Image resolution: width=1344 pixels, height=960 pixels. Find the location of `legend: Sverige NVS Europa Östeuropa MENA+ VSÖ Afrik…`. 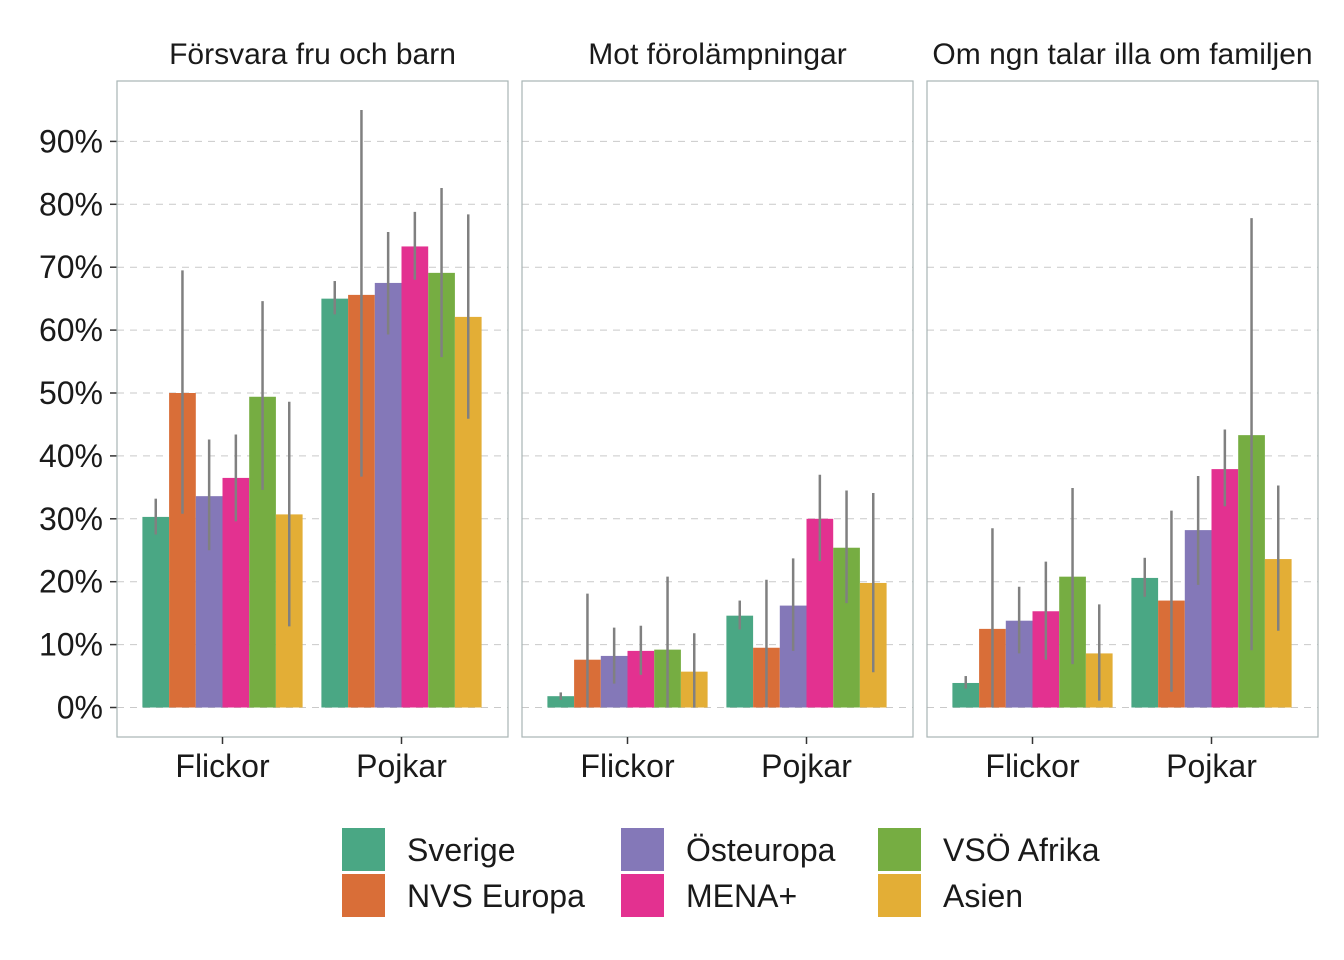

legend: Sverige NVS Europa Östeuropa MENA+ VSÖ Afrik… is located at coordinates (721, 872).